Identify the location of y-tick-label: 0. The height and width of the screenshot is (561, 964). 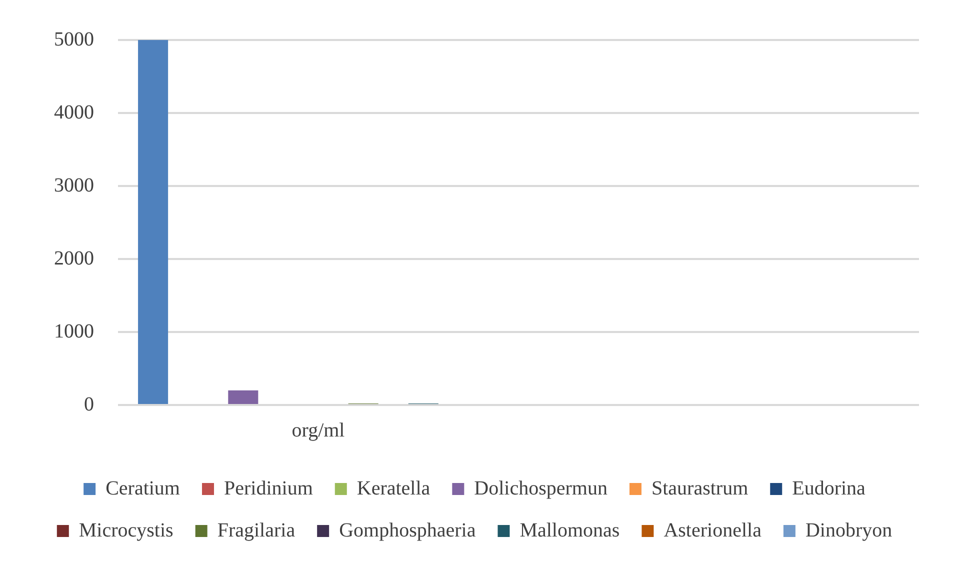
(89, 404).